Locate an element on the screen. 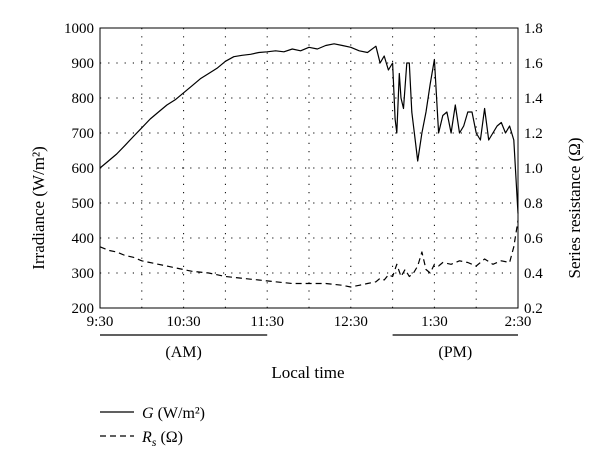  left-axis-ticks: 200 300 400 500 600 700 800 900 1000 is located at coordinates (79, 169).